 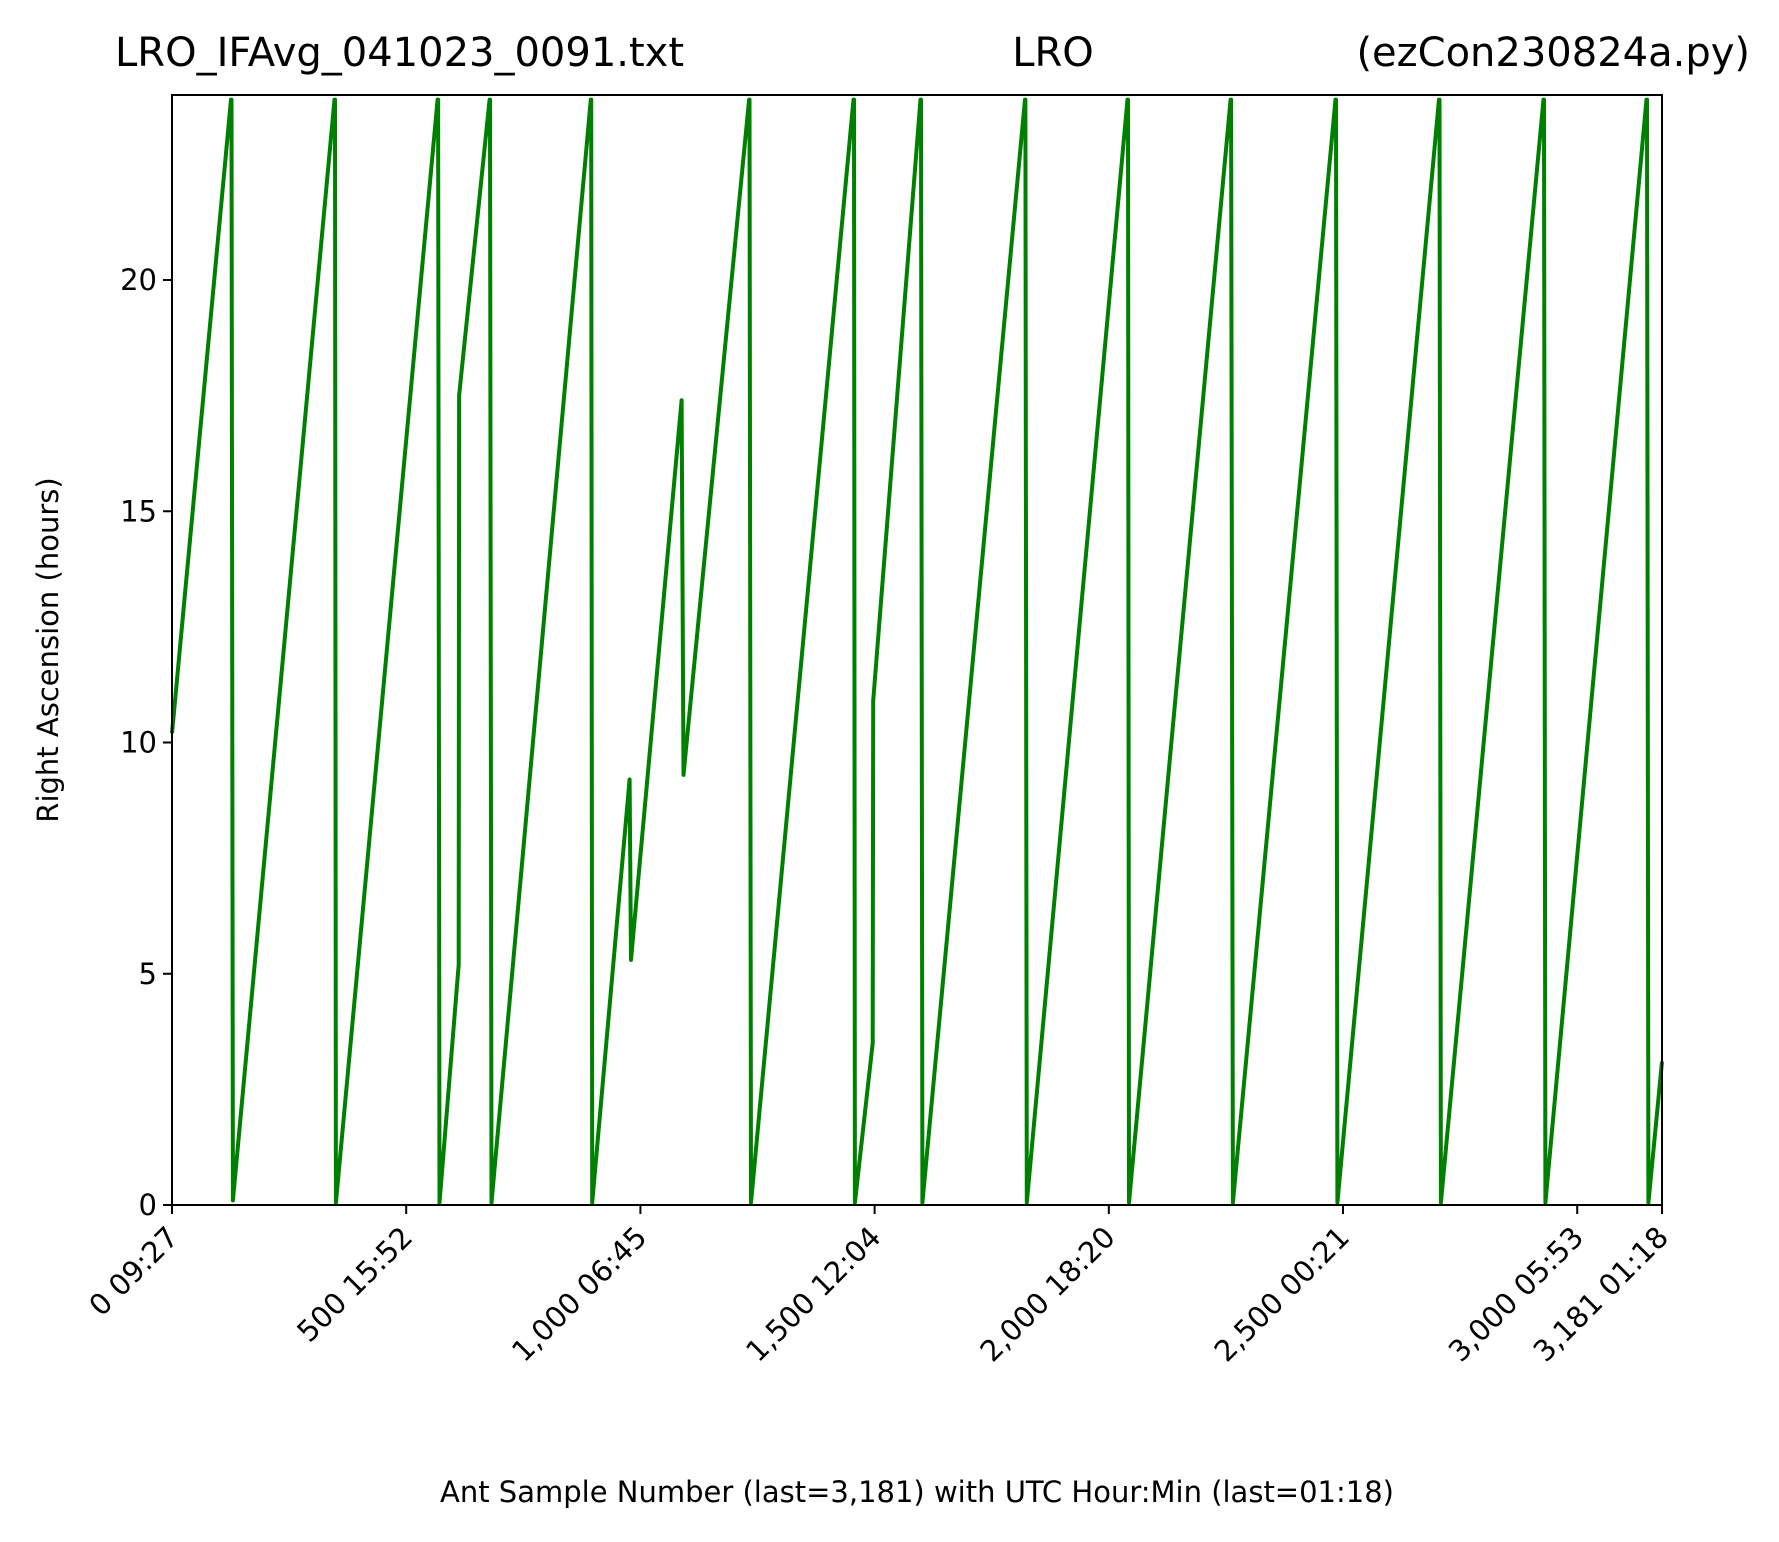 I want to click on x-tick-label-0: 0 09:27, so click(x=133, y=1271).